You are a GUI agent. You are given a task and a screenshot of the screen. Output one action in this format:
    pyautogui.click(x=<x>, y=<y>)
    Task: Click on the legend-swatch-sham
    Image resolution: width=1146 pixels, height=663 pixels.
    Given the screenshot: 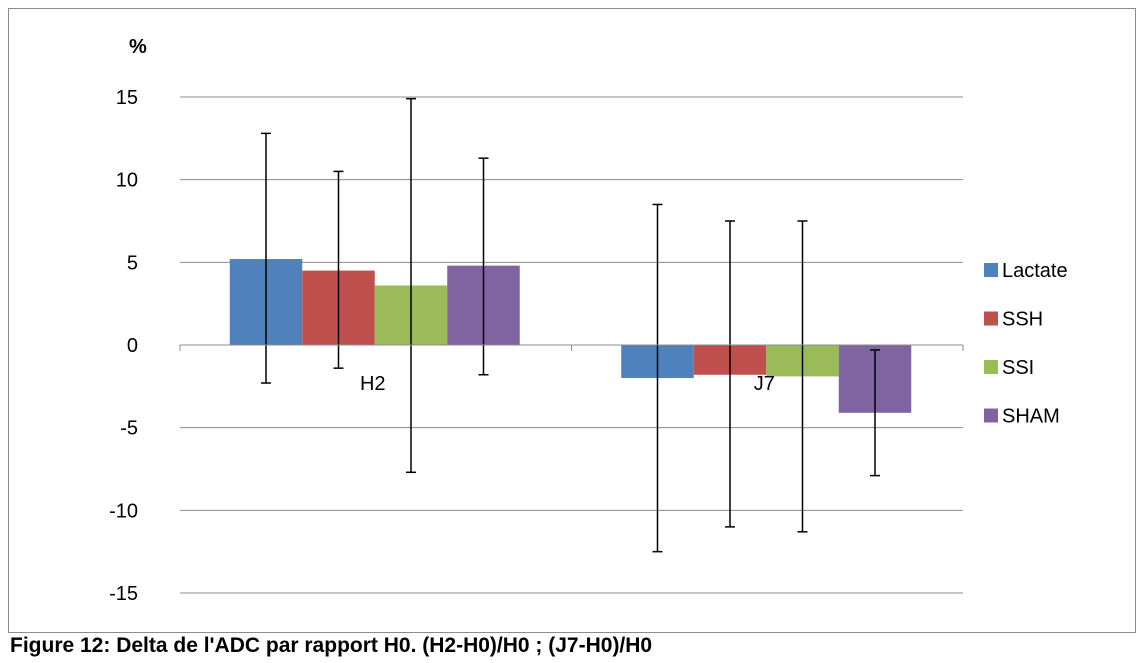 What is the action you would take?
    pyautogui.click(x=991, y=415)
    